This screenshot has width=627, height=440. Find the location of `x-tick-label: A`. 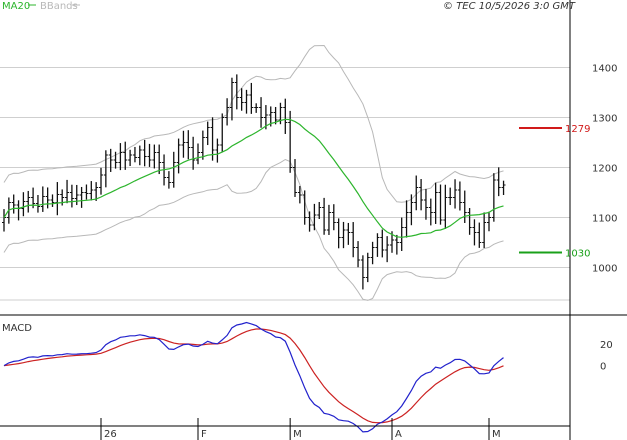

x-tick-label: A is located at coordinates (398, 434).